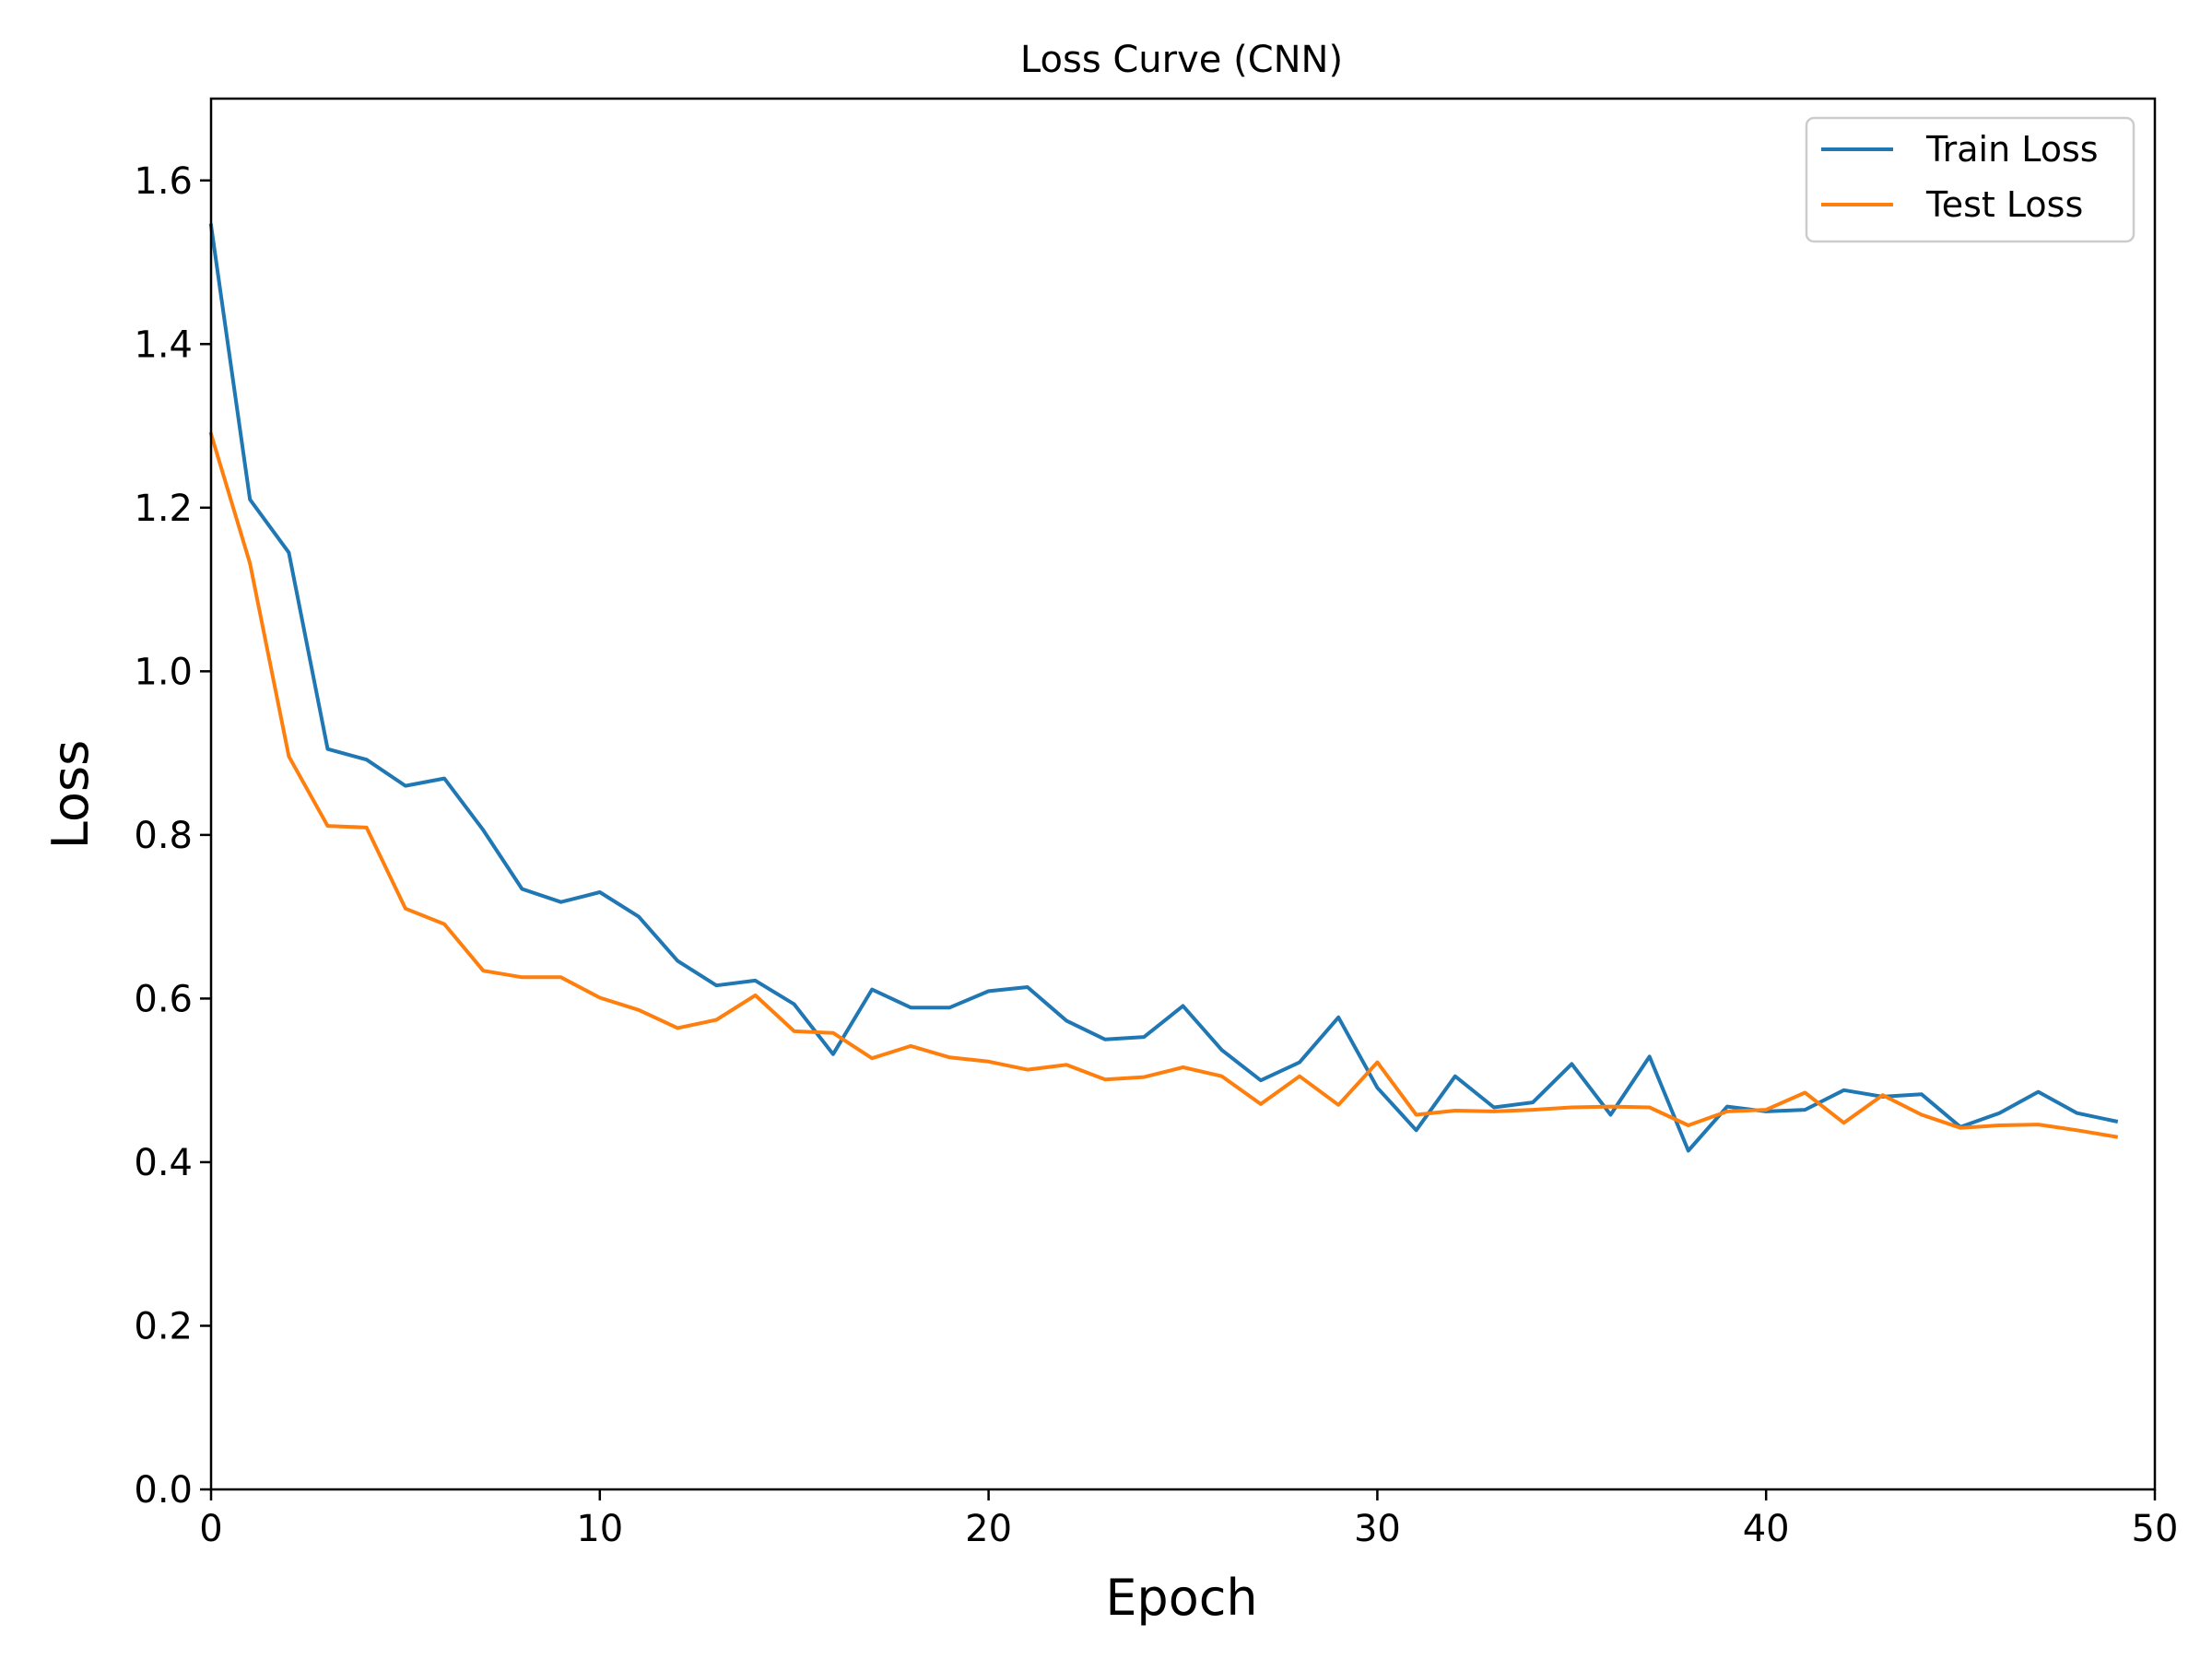 This screenshot has height=1659, width=2212. I want to click on x-tick-label: 20, so click(988, 1529).